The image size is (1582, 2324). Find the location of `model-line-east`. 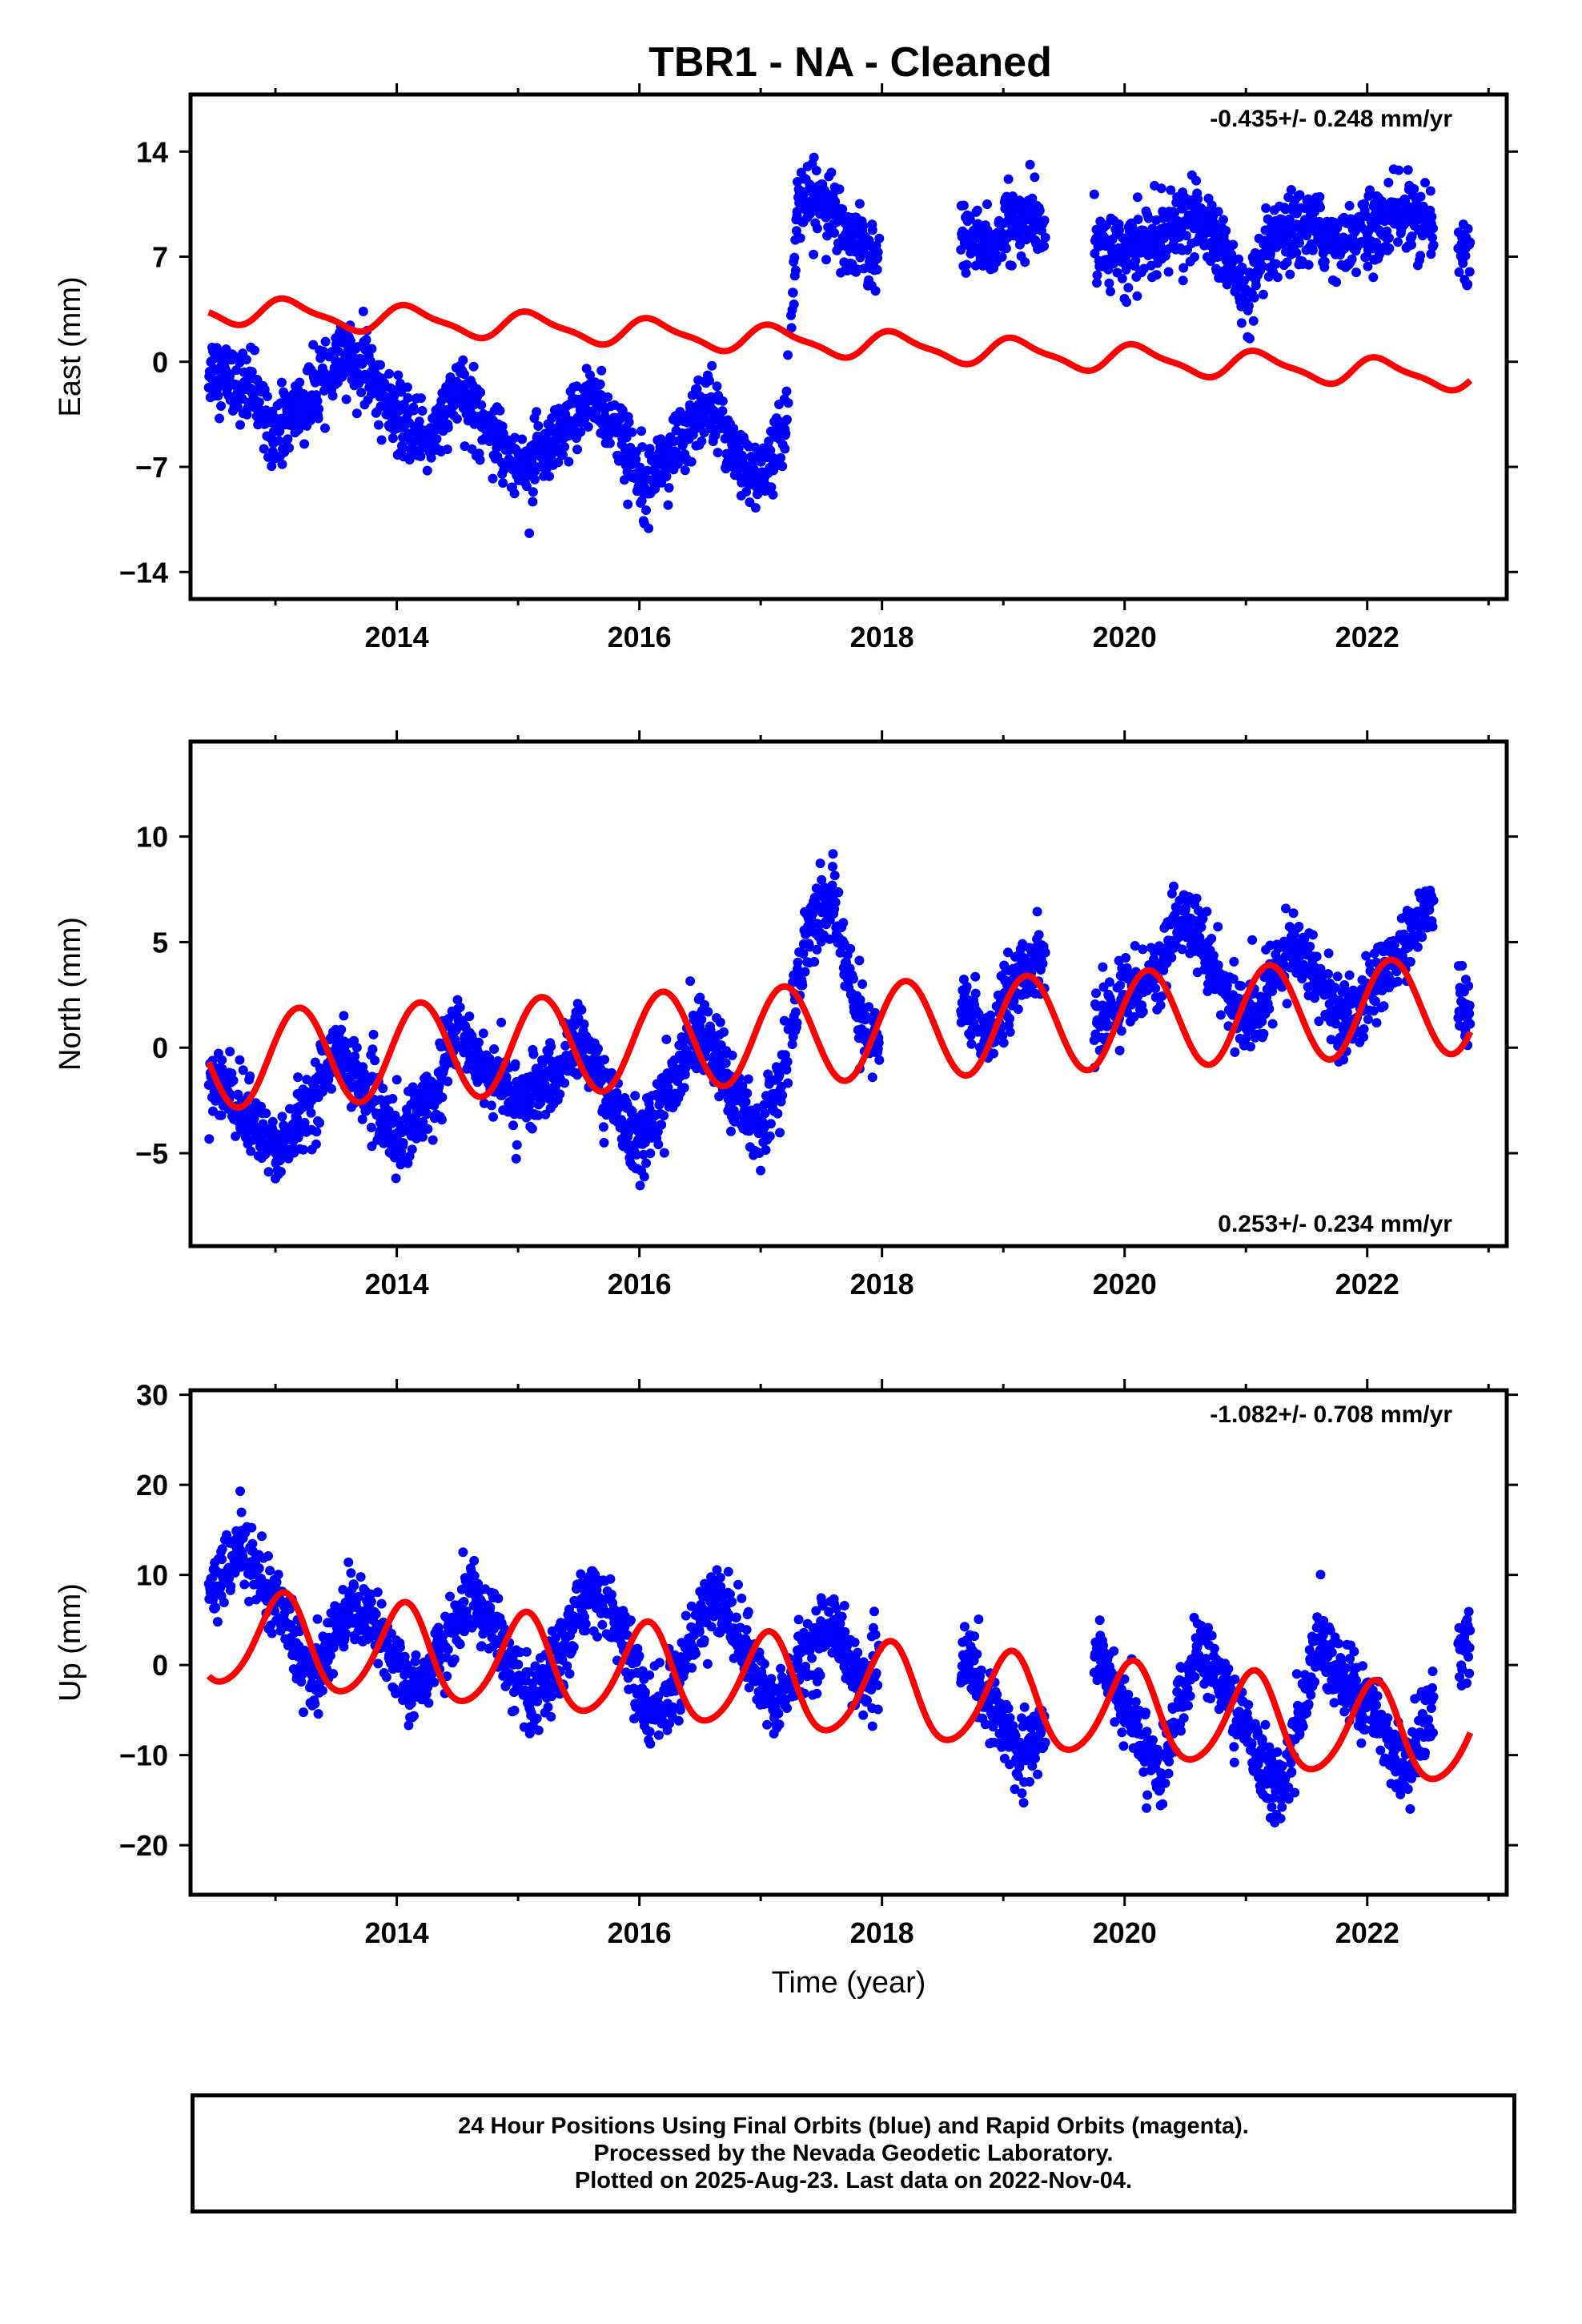

model-line-east is located at coordinates (840, 344).